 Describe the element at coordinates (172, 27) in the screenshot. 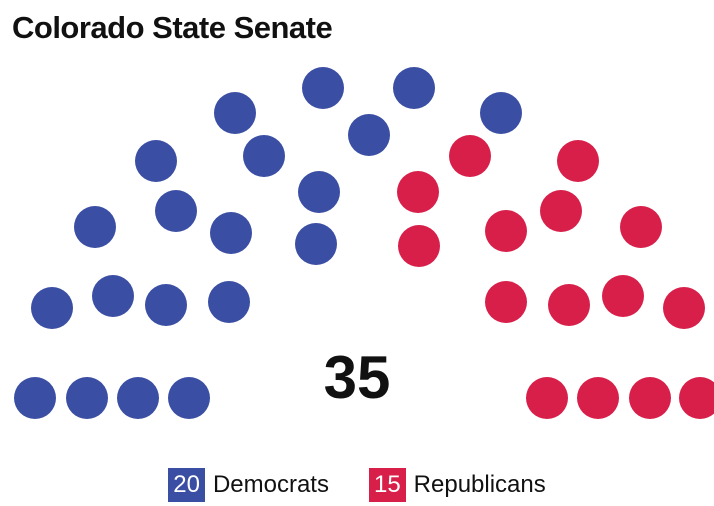

I see `chart-title: Colorado State Senate` at that location.